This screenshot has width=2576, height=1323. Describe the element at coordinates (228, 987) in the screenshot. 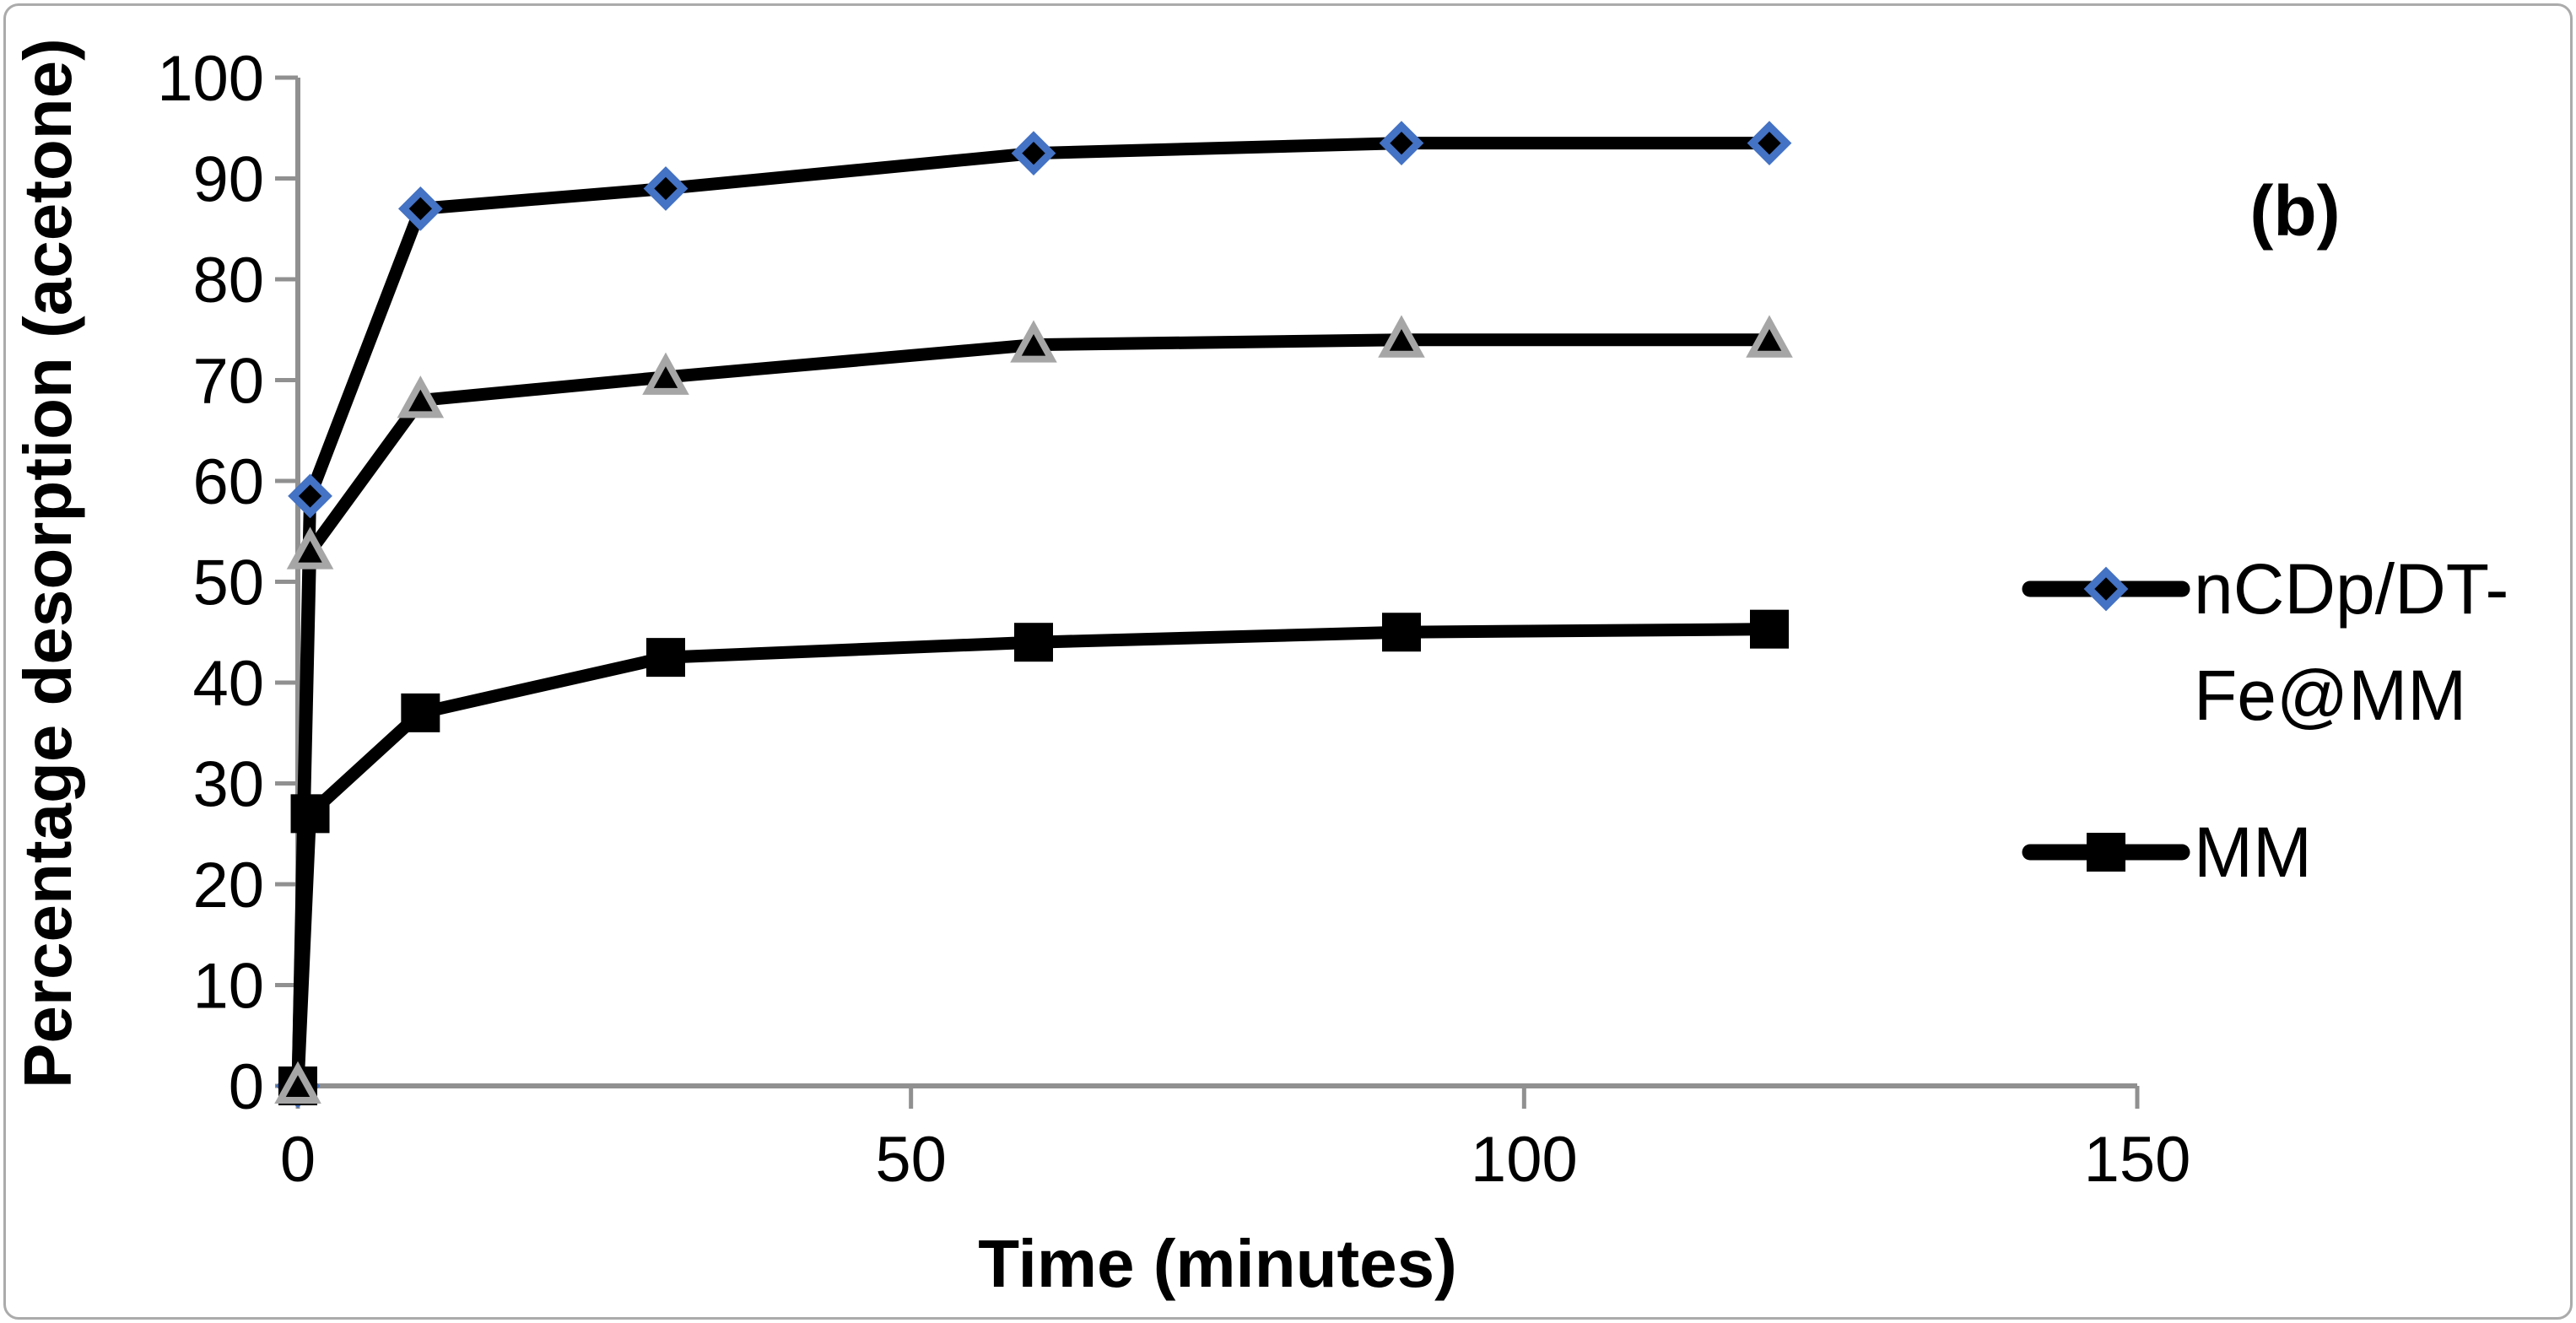

I see `y-tick-label: 10` at that location.